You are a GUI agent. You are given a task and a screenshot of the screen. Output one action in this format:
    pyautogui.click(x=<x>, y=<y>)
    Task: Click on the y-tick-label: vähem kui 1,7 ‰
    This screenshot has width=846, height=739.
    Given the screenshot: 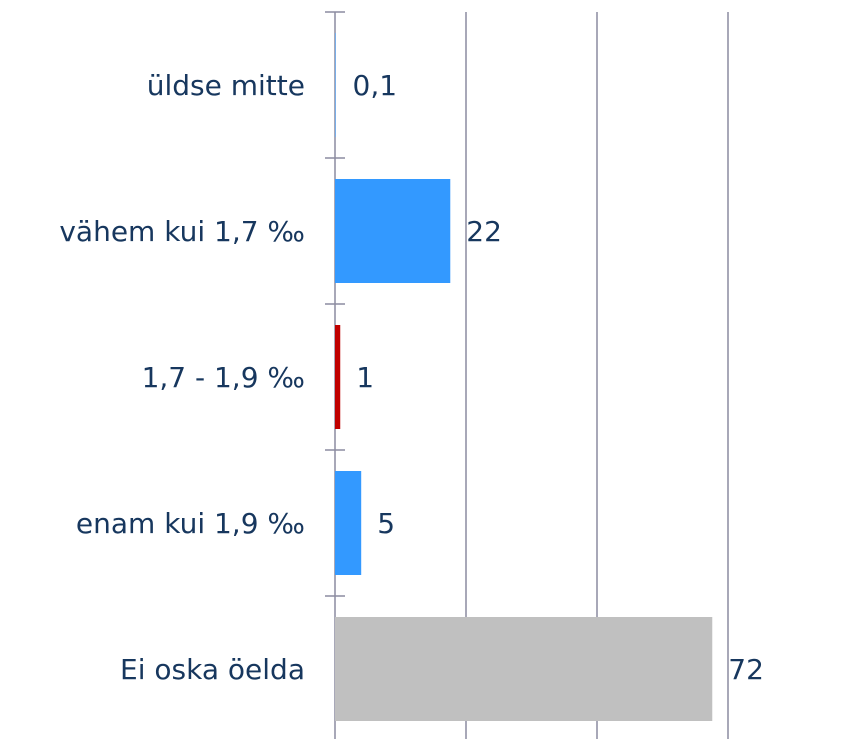 What is the action you would take?
    pyautogui.click(x=182, y=231)
    